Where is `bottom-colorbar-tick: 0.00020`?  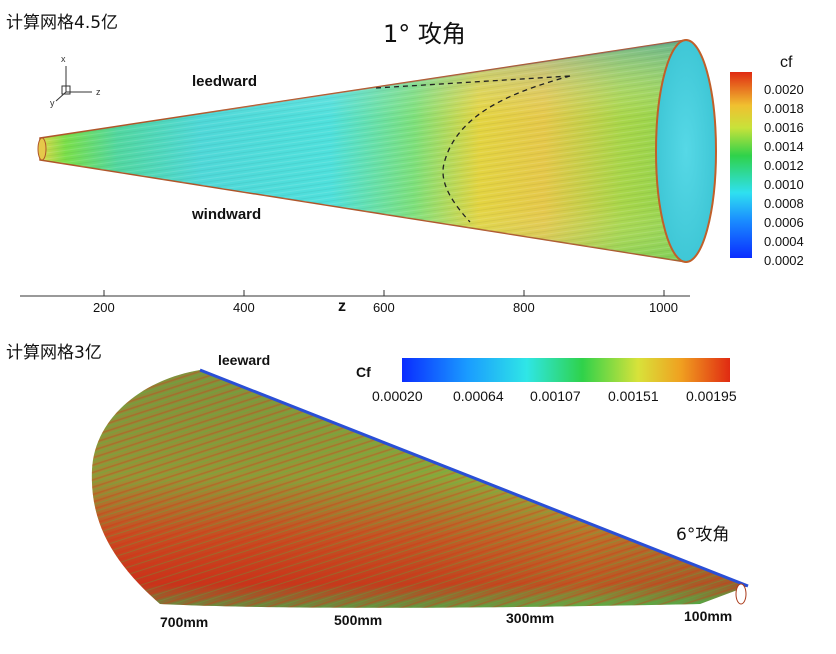 bottom-colorbar-tick: 0.00020 is located at coordinates (397, 396).